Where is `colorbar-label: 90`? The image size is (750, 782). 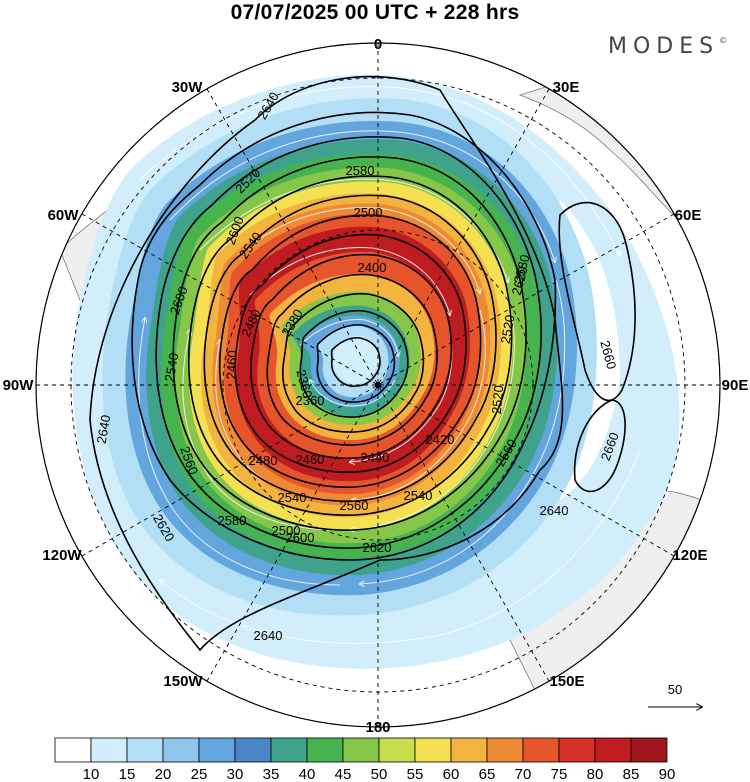
colorbar-label: 90 is located at coordinates (667, 774).